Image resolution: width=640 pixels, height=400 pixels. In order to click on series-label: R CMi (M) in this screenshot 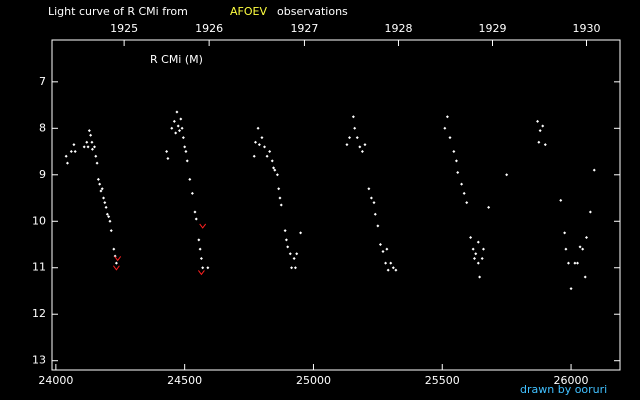, I will do `click(176, 59)`.